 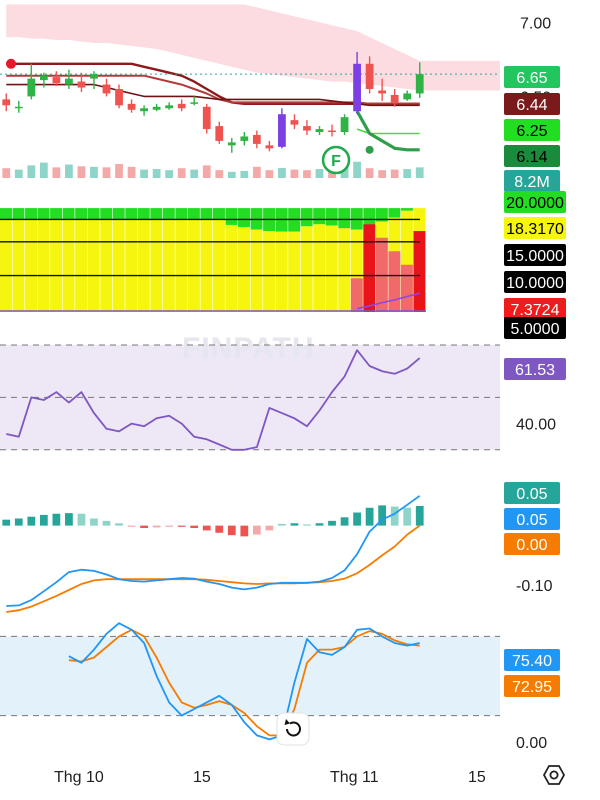 I want to click on price-badge-label: 5.0000, so click(x=535, y=329).